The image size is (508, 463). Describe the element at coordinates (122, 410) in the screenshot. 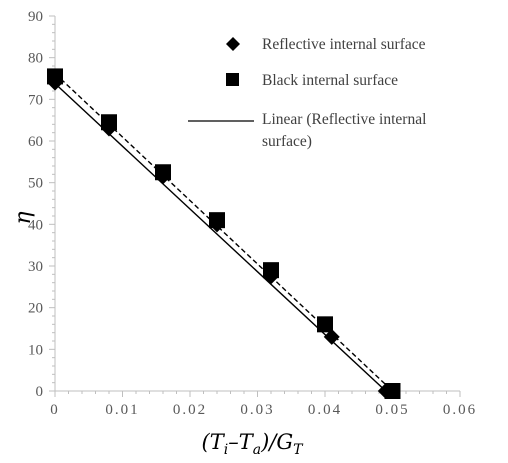

I see `x-tick-label: 0.01` at that location.